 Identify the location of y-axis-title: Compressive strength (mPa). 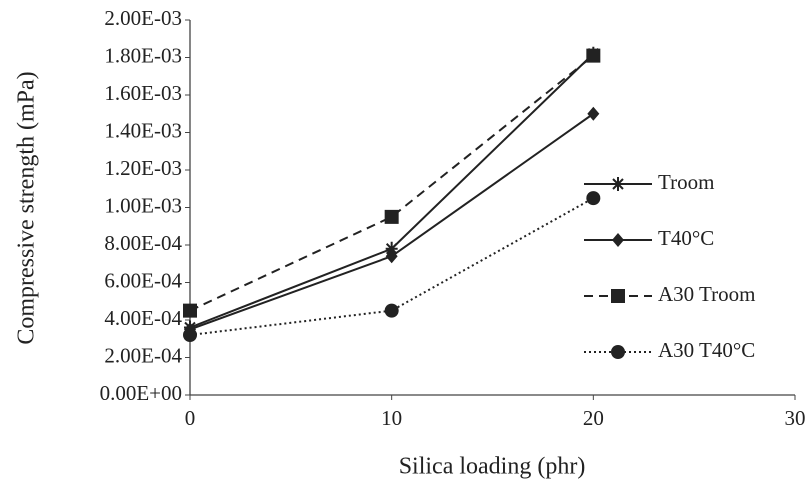
(27, 207).